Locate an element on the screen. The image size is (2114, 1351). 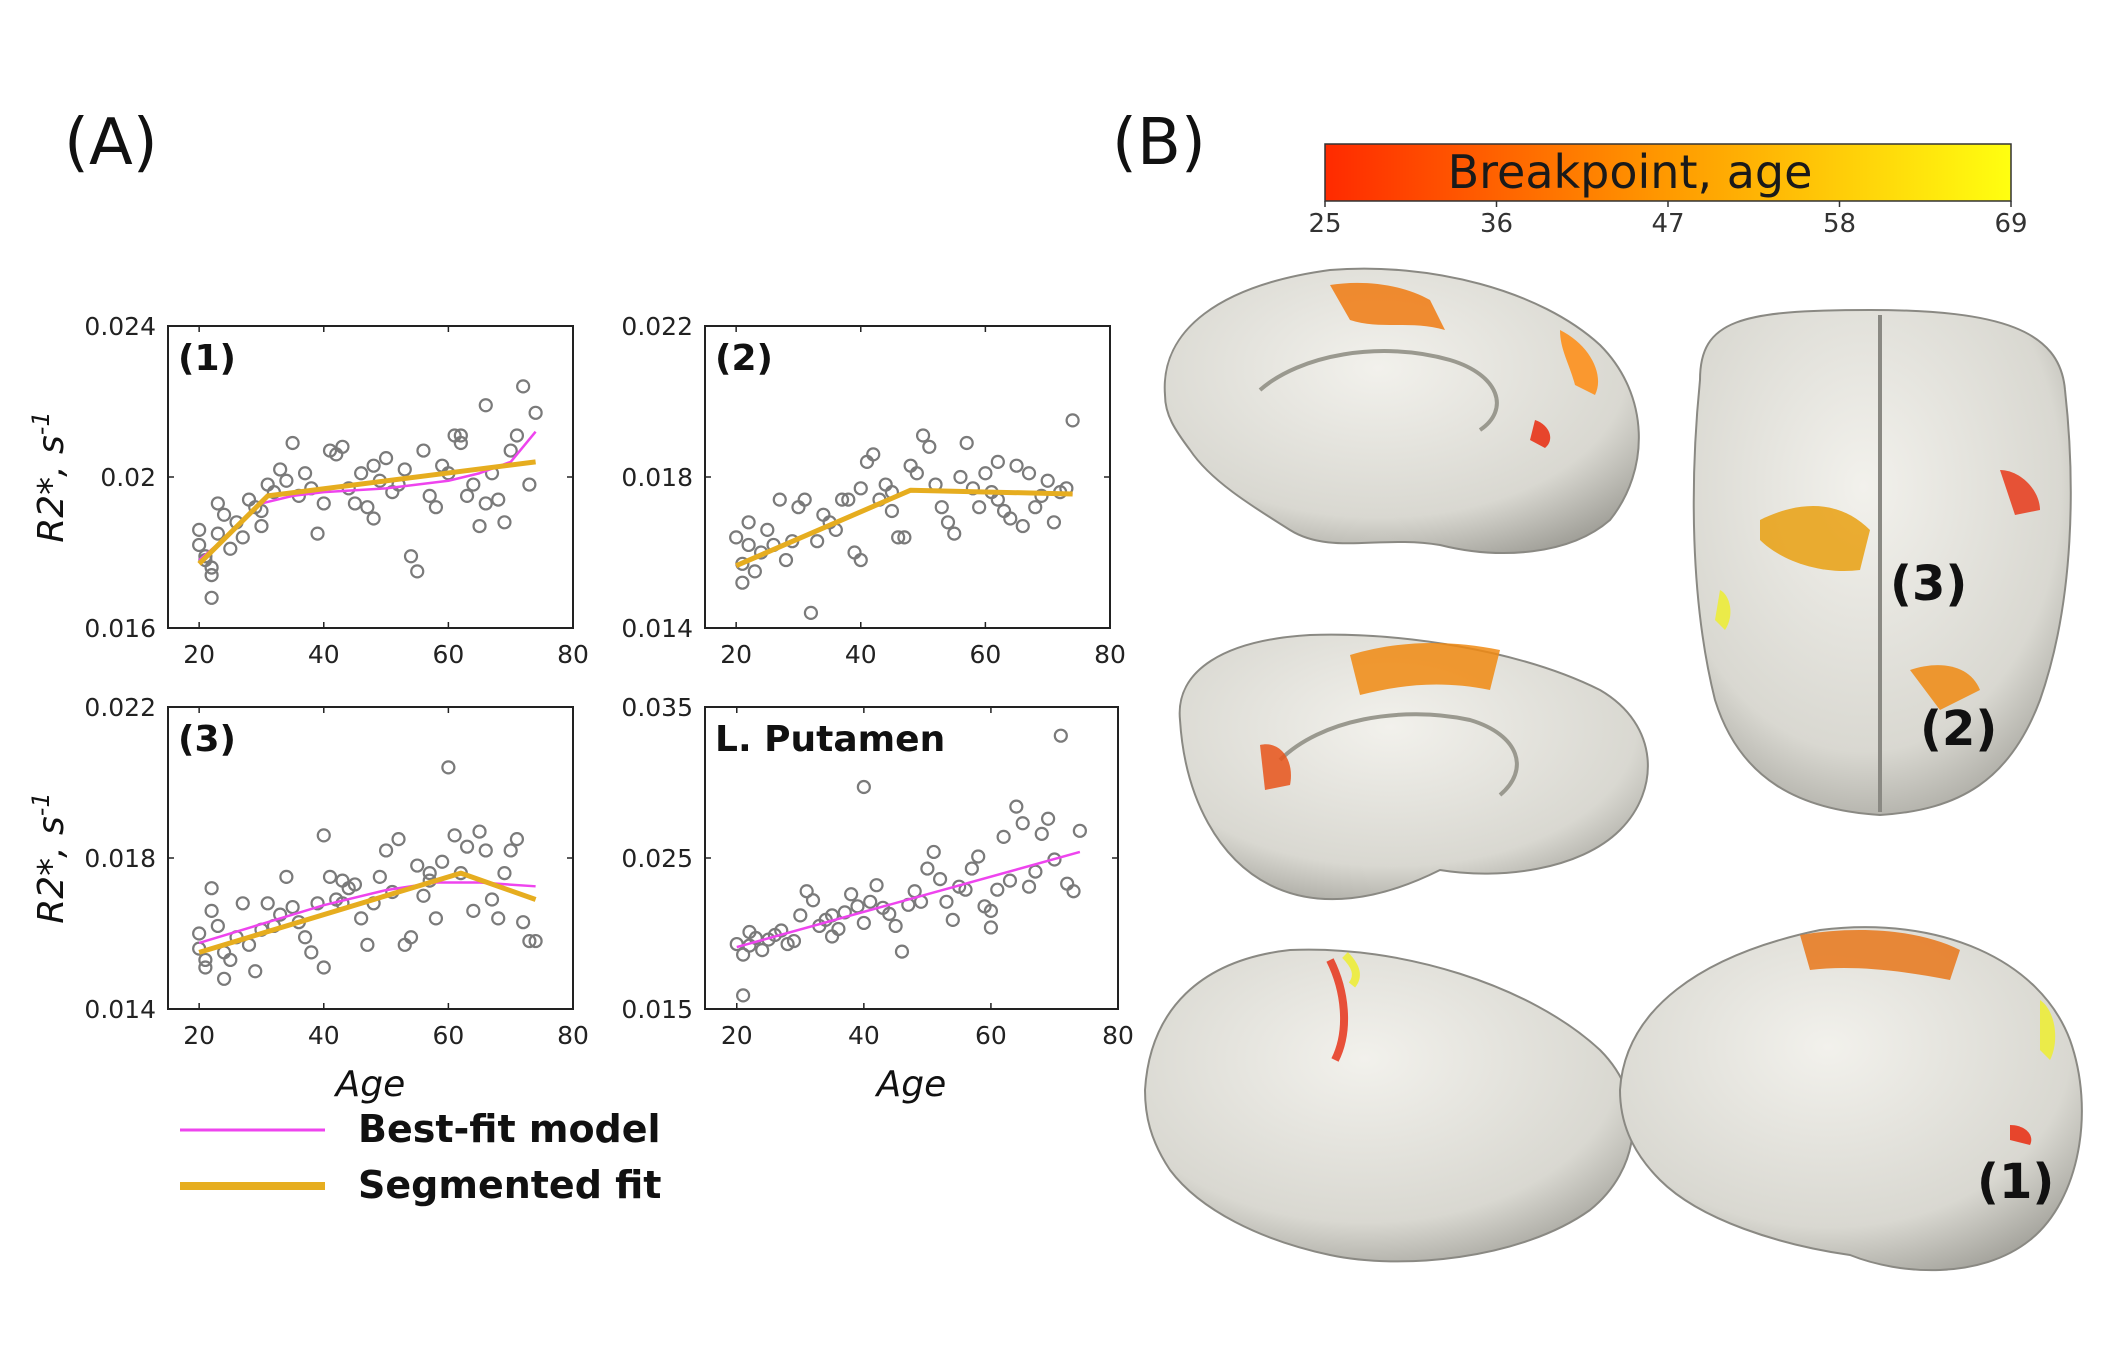
chart-panel-3: 20 40 60 80 0.014 0.018 0.022 (3) Age R2*, s-1 is located at coordinates (308, 899).